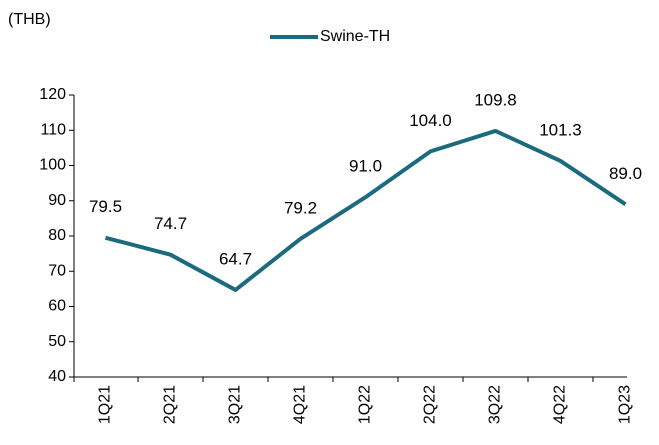 The width and height of the screenshot is (659, 445). Describe the element at coordinates (57, 270) in the screenshot. I see `y-tick-label: 70` at that location.